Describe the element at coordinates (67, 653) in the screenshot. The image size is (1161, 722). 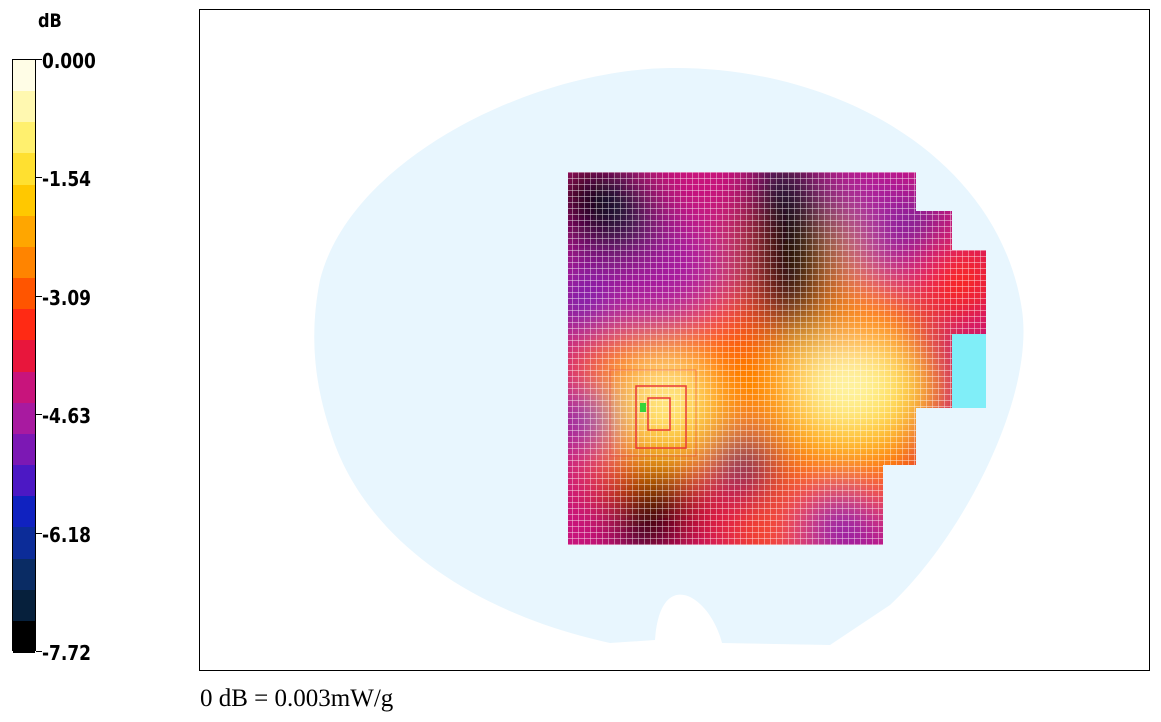
I see `colorbar-tick-label: -7.72` at that location.